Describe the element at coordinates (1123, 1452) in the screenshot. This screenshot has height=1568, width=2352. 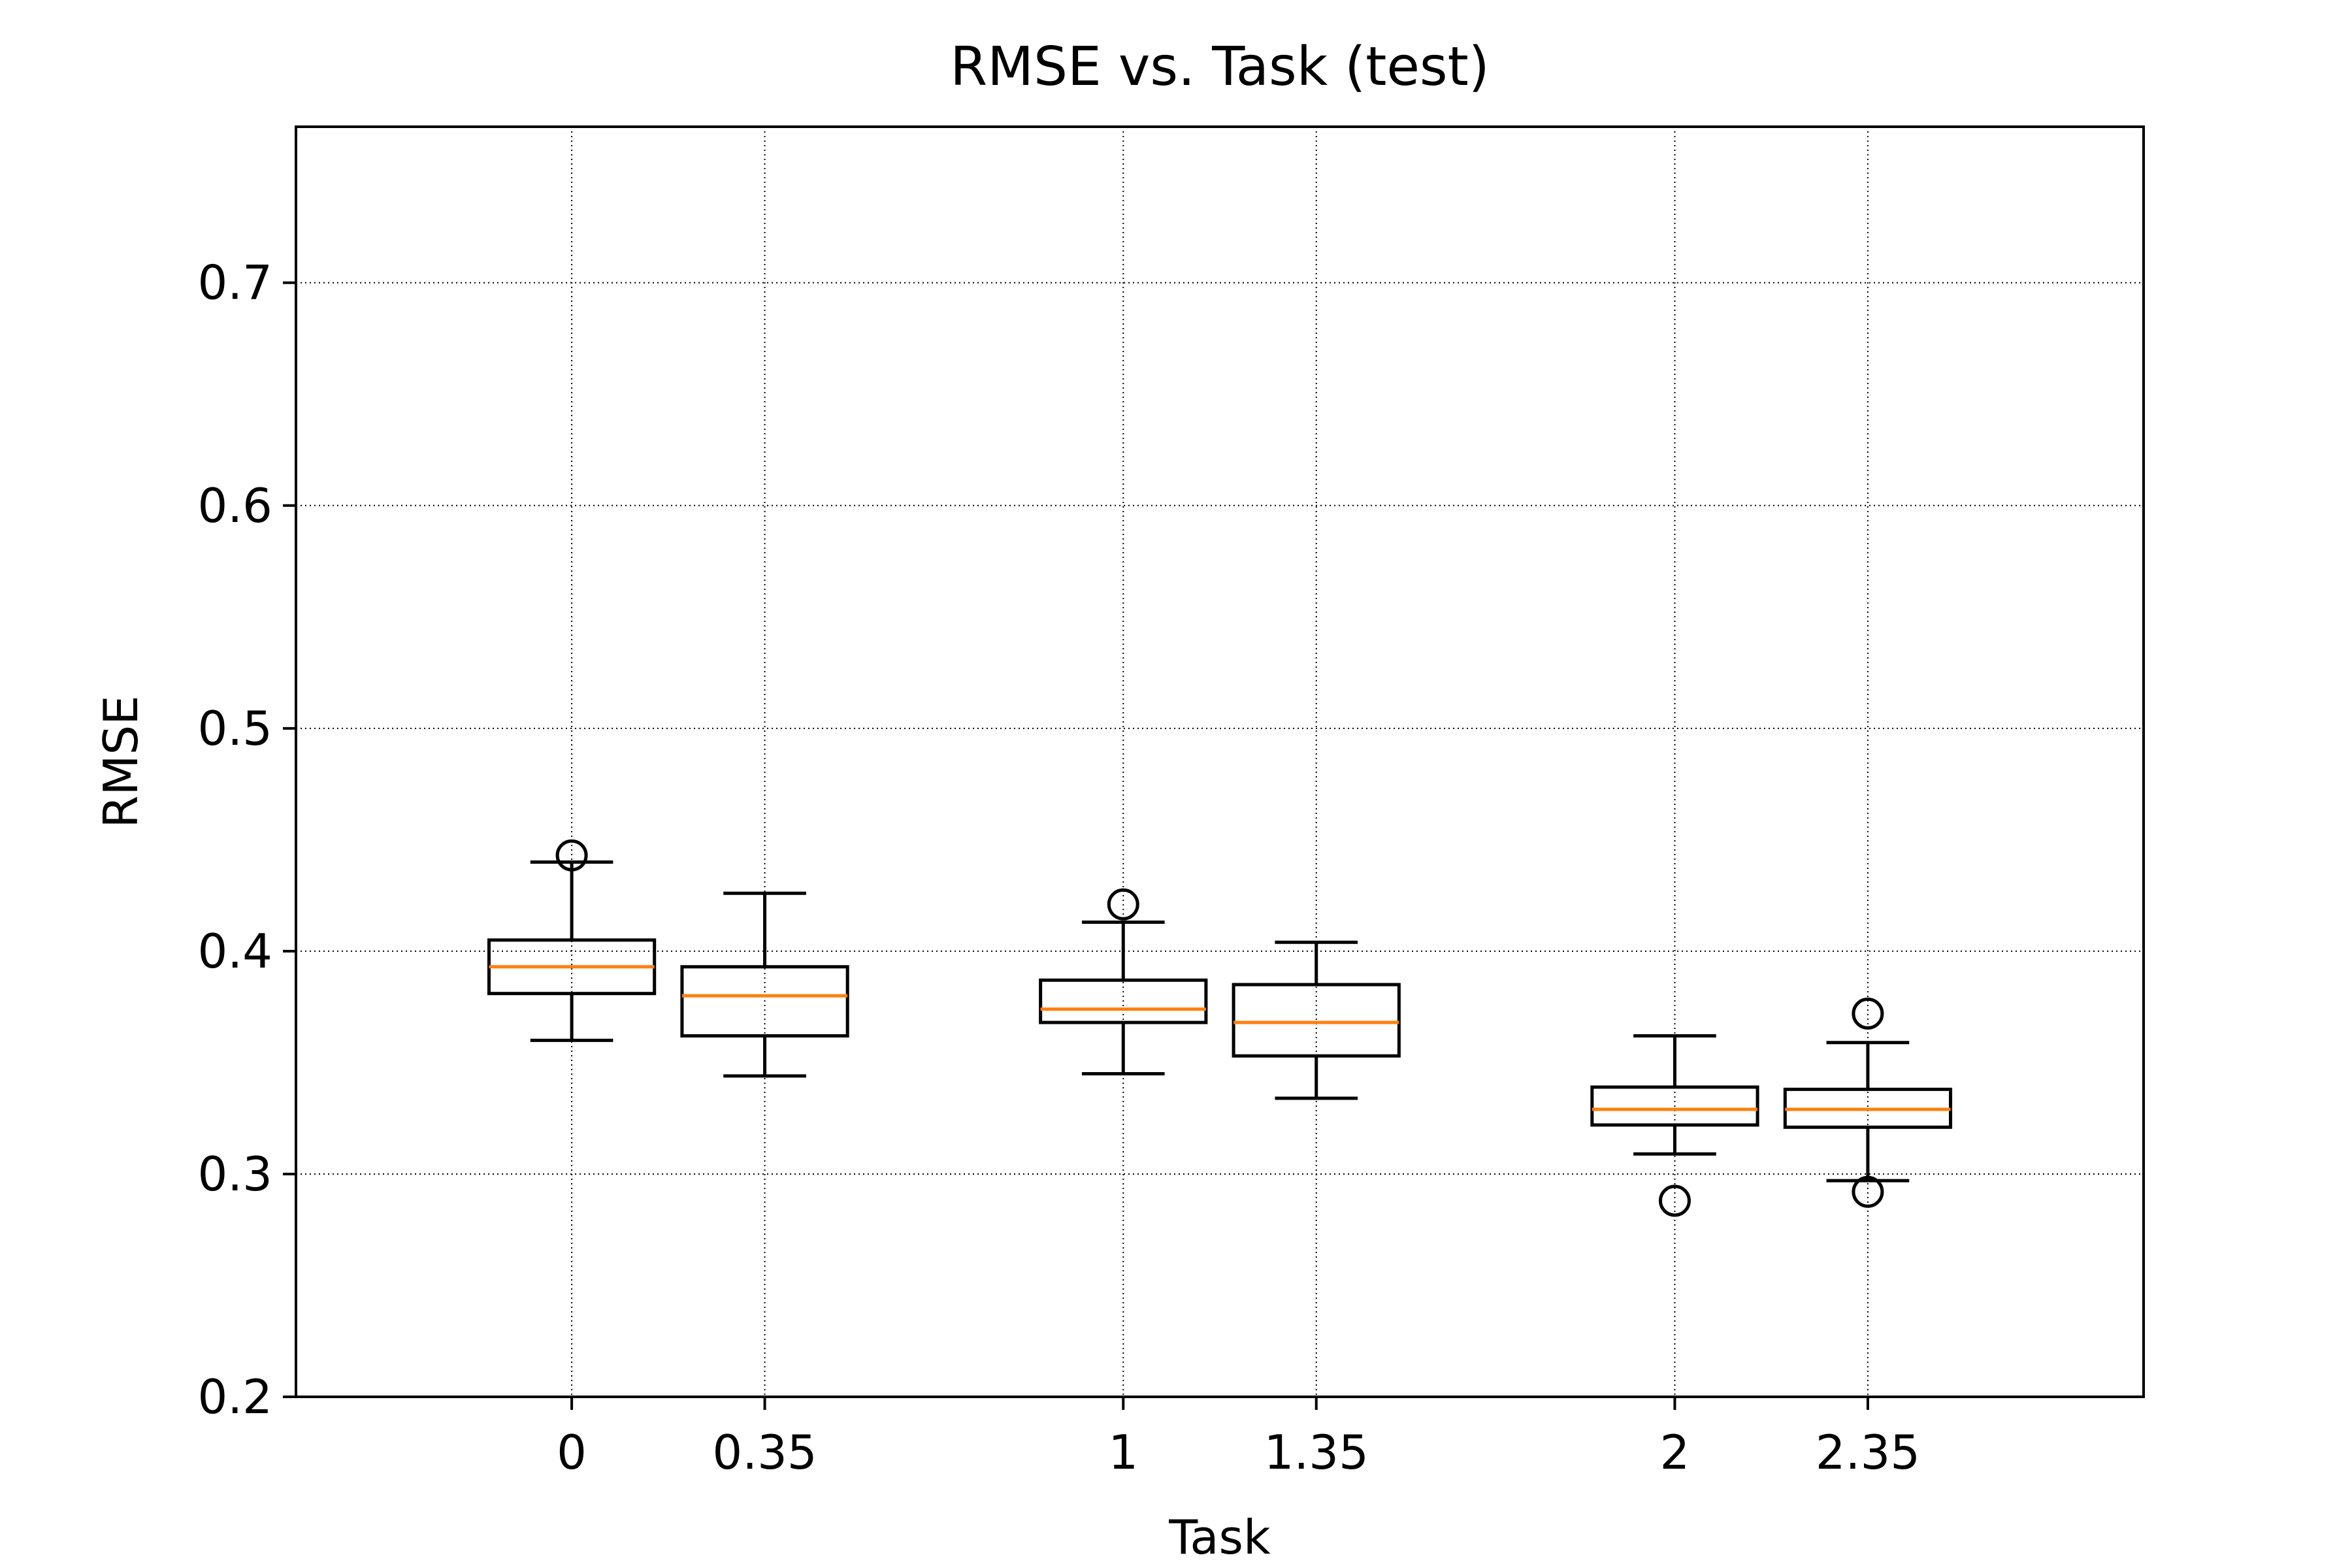
I see `x-tick-label: 1` at that location.